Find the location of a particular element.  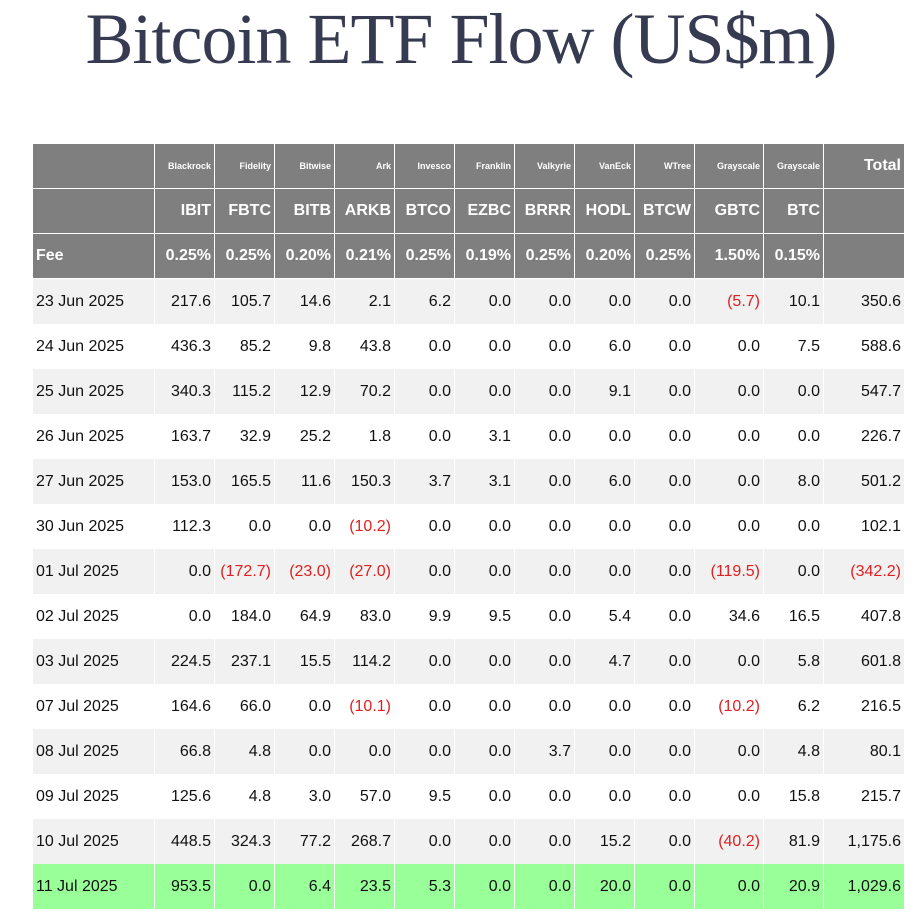

provider-header: Fidelity is located at coordinates (244, 166).